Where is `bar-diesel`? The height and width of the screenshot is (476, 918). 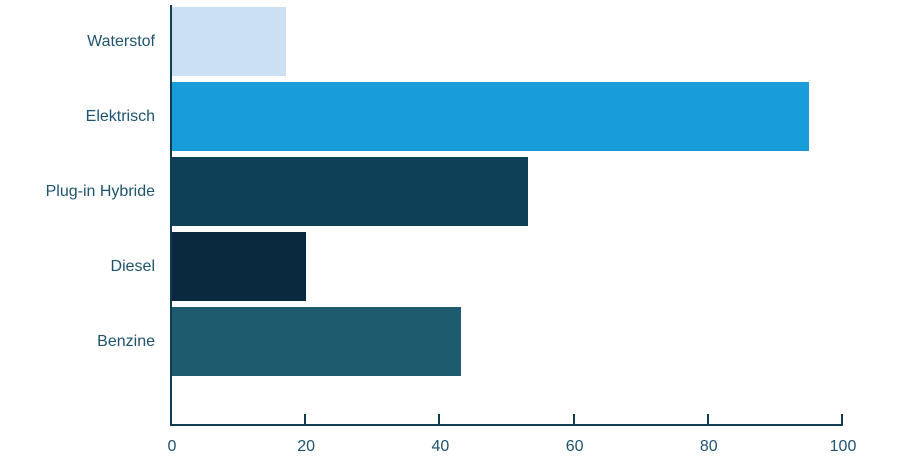 bar-diesel is located at coordinates (239, 266).